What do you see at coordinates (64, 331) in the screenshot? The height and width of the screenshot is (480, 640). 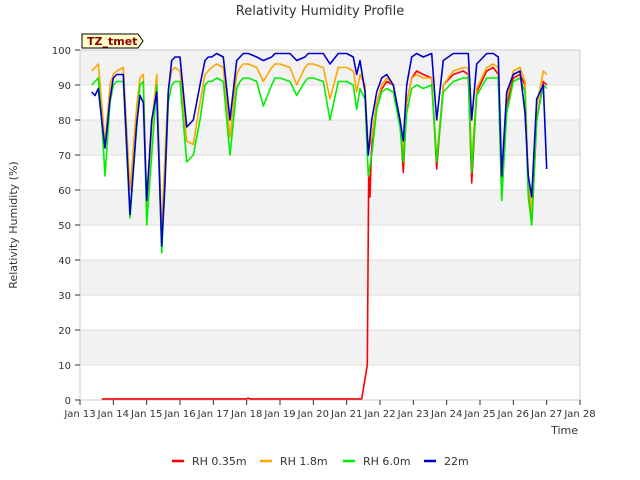 I see `y-tick-label: 20` at bounding box center [64, 331].